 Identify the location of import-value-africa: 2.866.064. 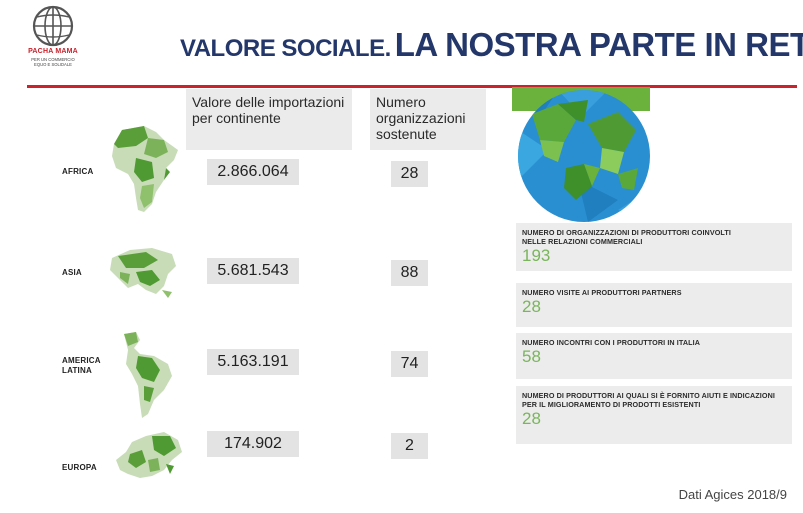
(253, 172).